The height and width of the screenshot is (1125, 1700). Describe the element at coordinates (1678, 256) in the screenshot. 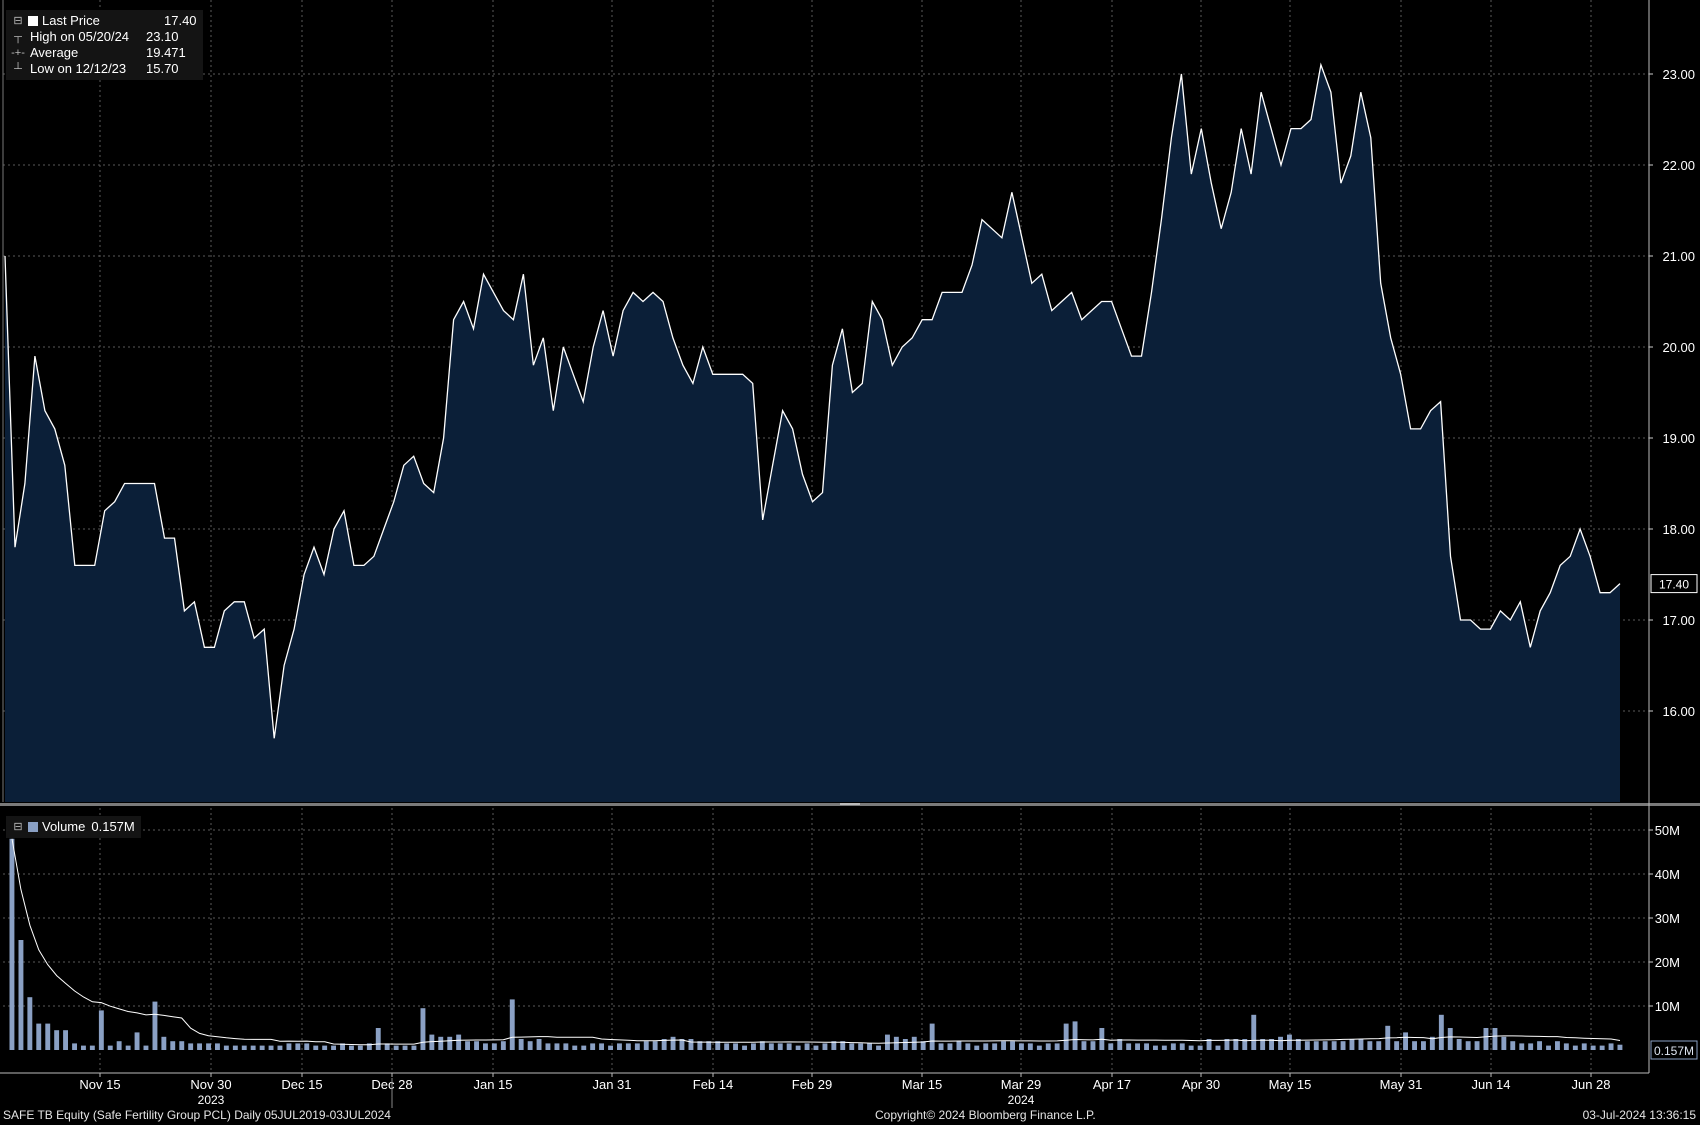

I see `price-tick-label: 21.00` at that location.